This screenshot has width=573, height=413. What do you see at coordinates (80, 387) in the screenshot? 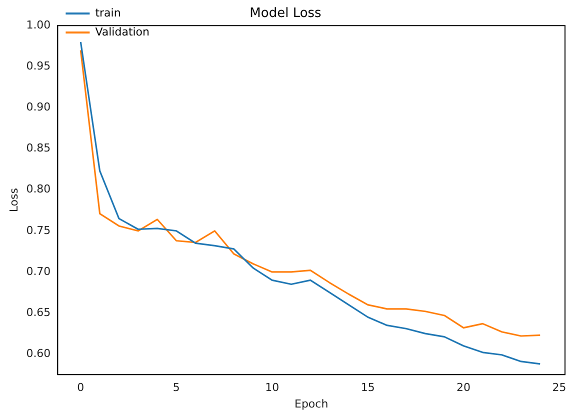
I see `x-tick-label: 0` at bounding box center [80, 387].